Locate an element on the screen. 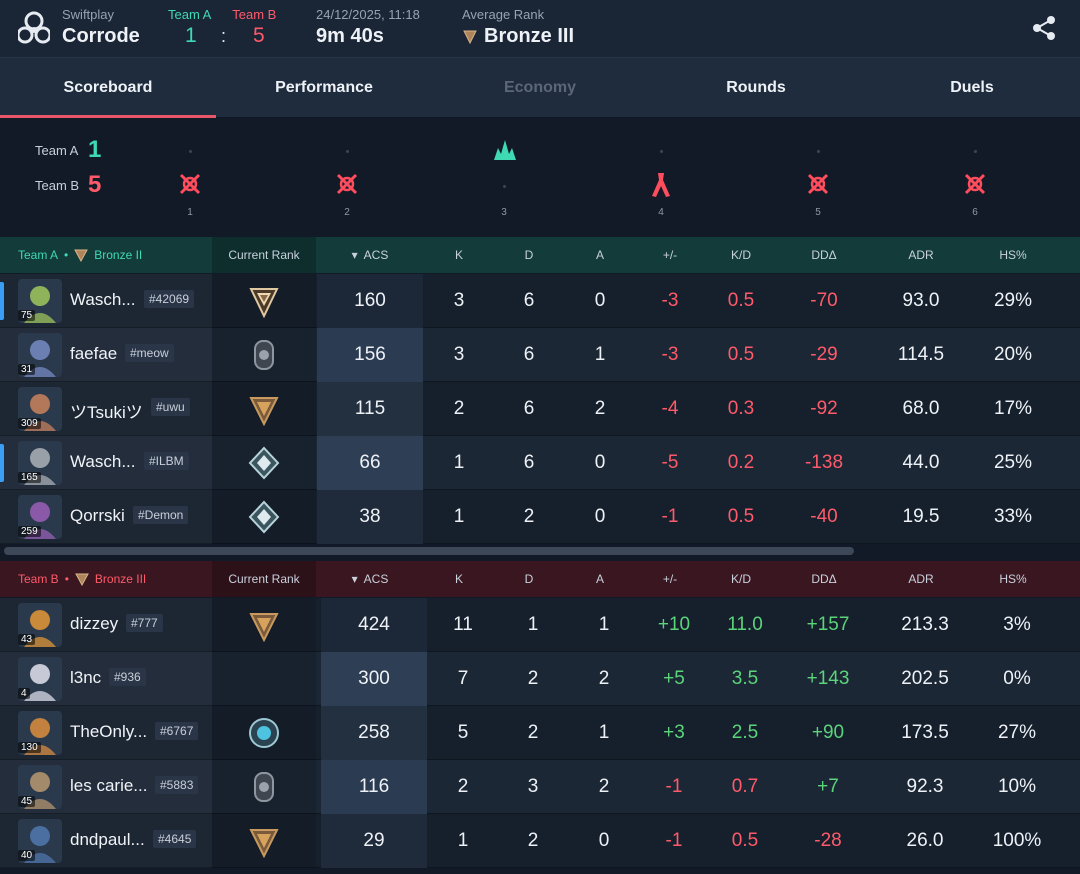 The image size is (1080, 874). stat-dd: -28 is located at coordinates (828, 840).